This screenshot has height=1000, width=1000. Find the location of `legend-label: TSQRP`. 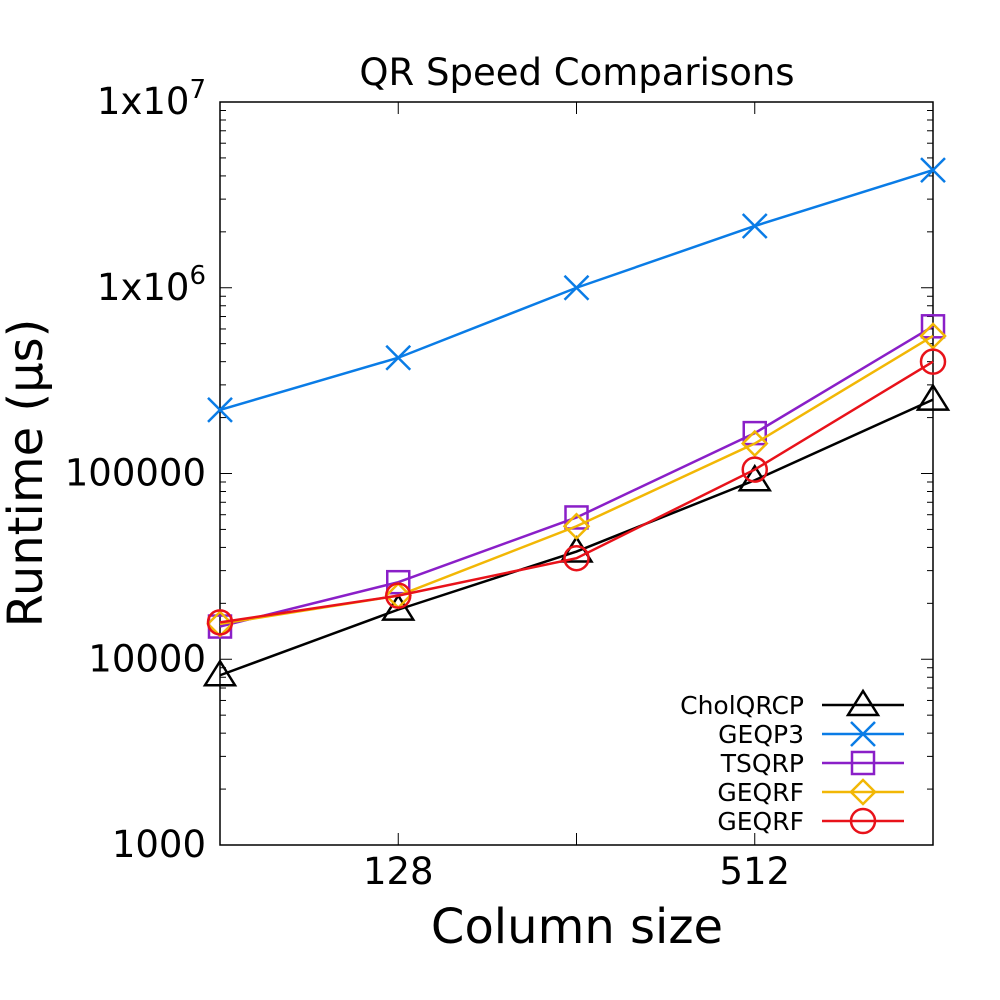

legend-label: TSQRP is located at coordinates (762, 763).